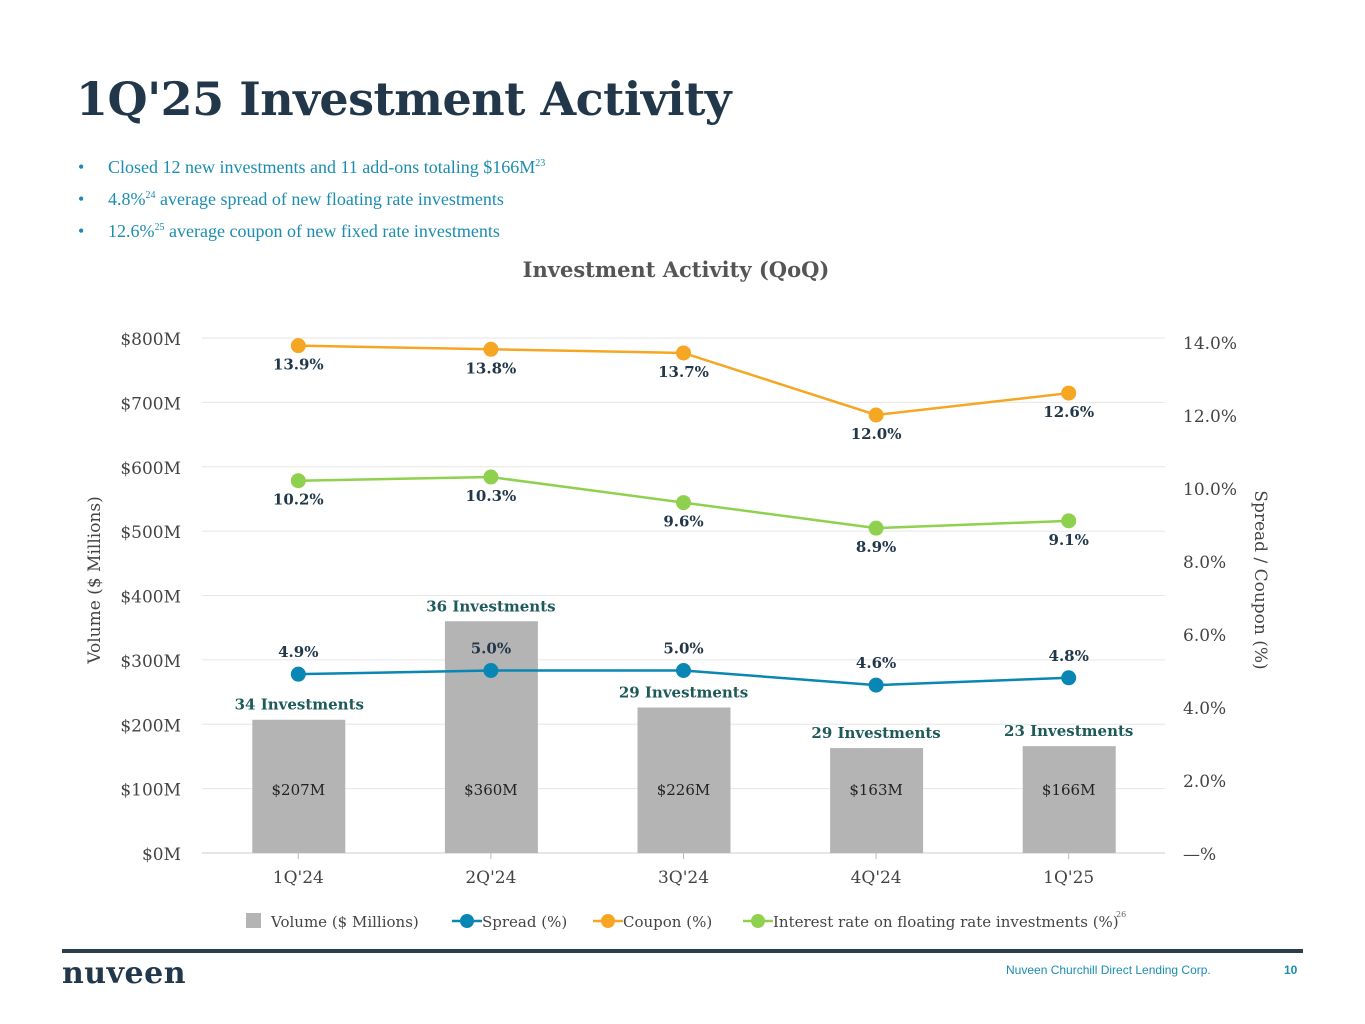  Describe the element at coordinates (124, 973) in the screenshot. I see `nuveen-logo: nuveen` at that location.